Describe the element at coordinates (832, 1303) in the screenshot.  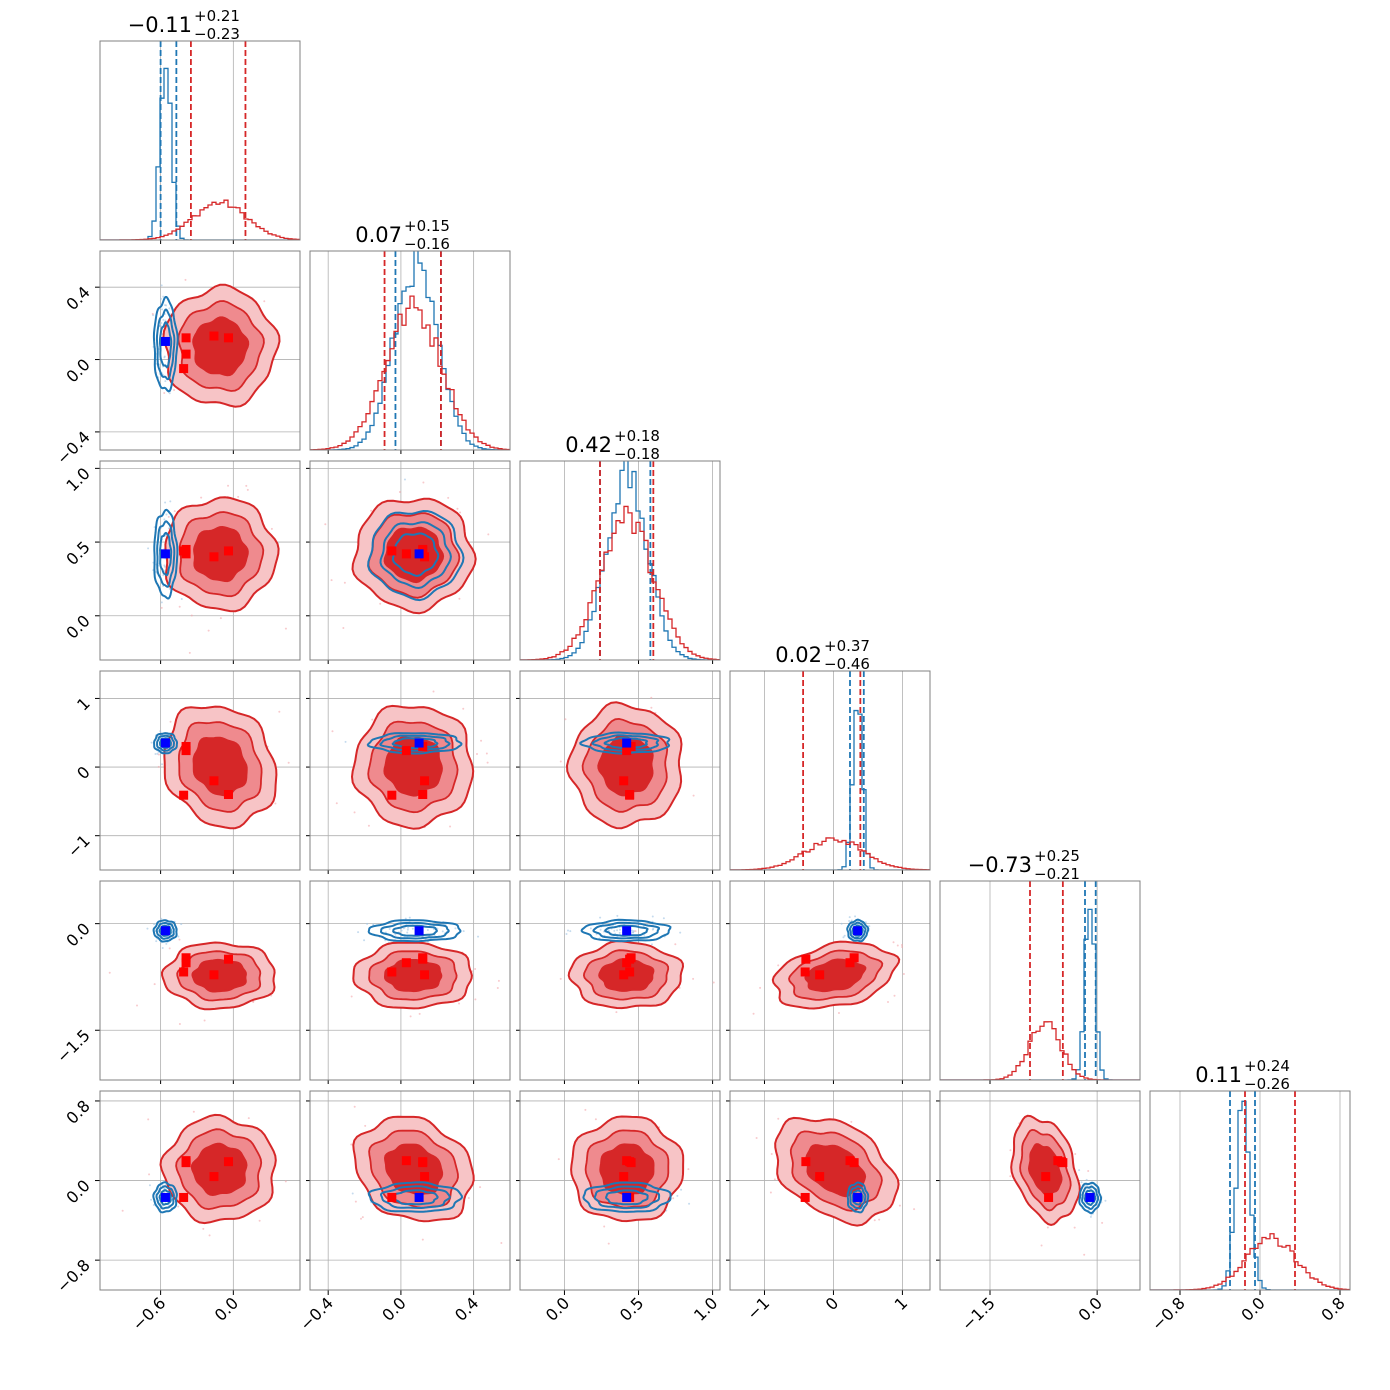
I see `x-tick-label: 0` at that location.